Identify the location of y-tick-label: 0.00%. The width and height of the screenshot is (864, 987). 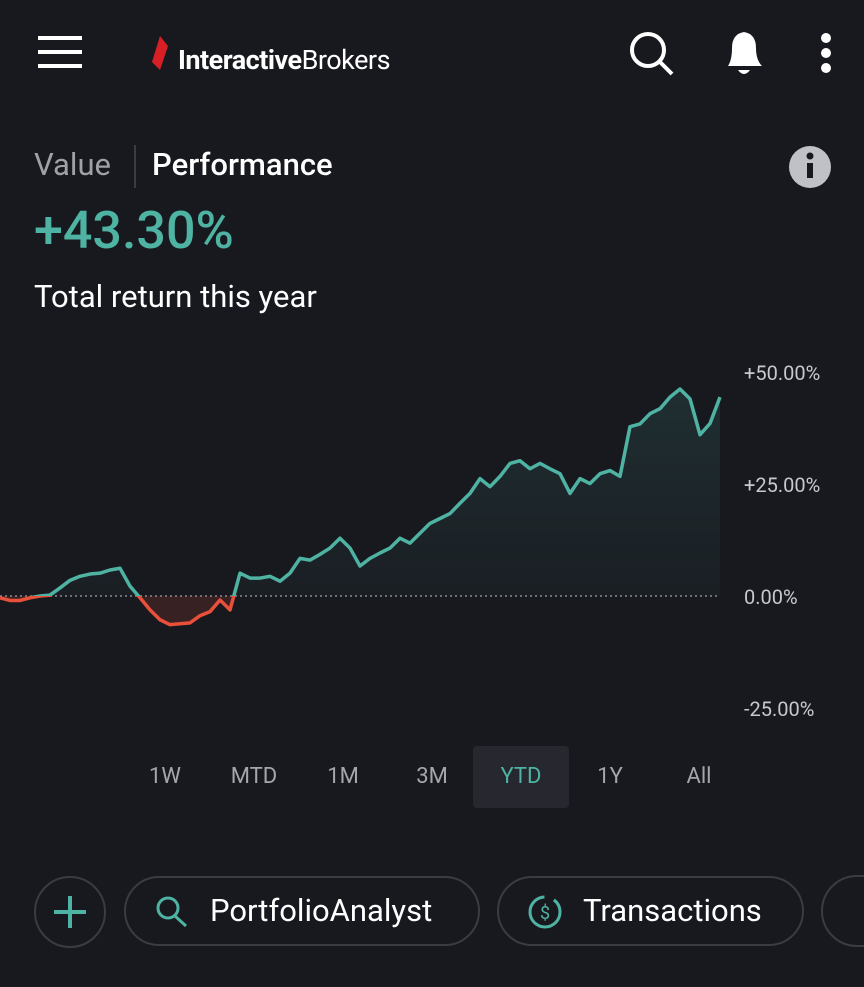
(771, 597).